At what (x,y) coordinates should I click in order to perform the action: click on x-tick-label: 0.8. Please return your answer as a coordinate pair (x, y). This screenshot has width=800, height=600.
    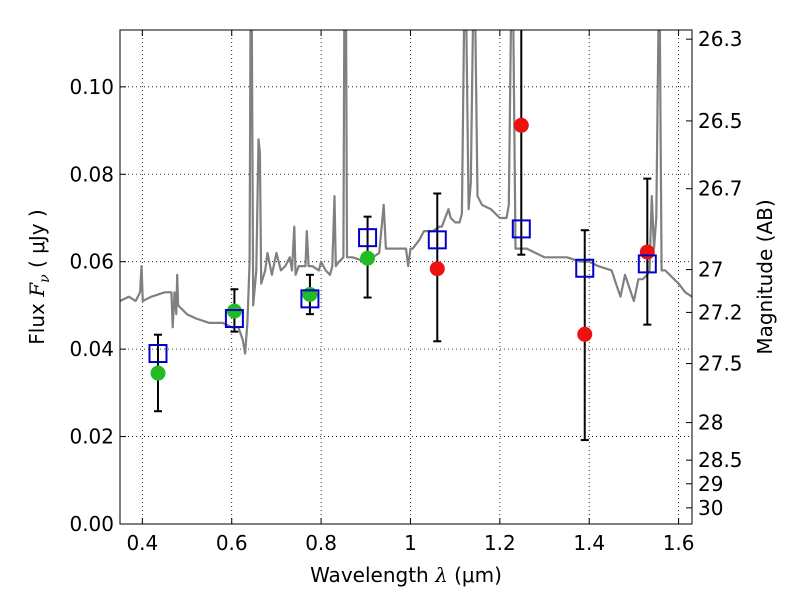
    Looking at the image, I should click on (321, 543).